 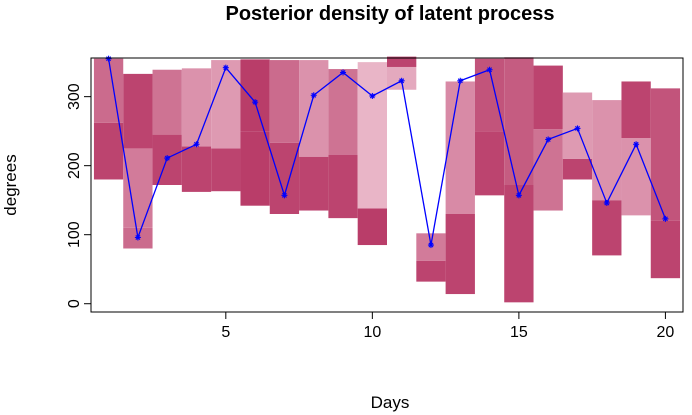 I want to click on x-tick-label-20: 20, so click(x=666, y=332).